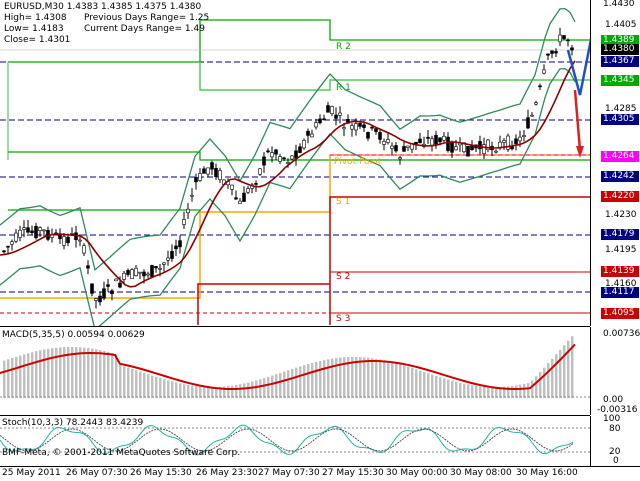  What do you see at coordinates (37, 40) in the screenshot?
I see `close-value: Close= 1.4301` at bounding box center [37, 40].